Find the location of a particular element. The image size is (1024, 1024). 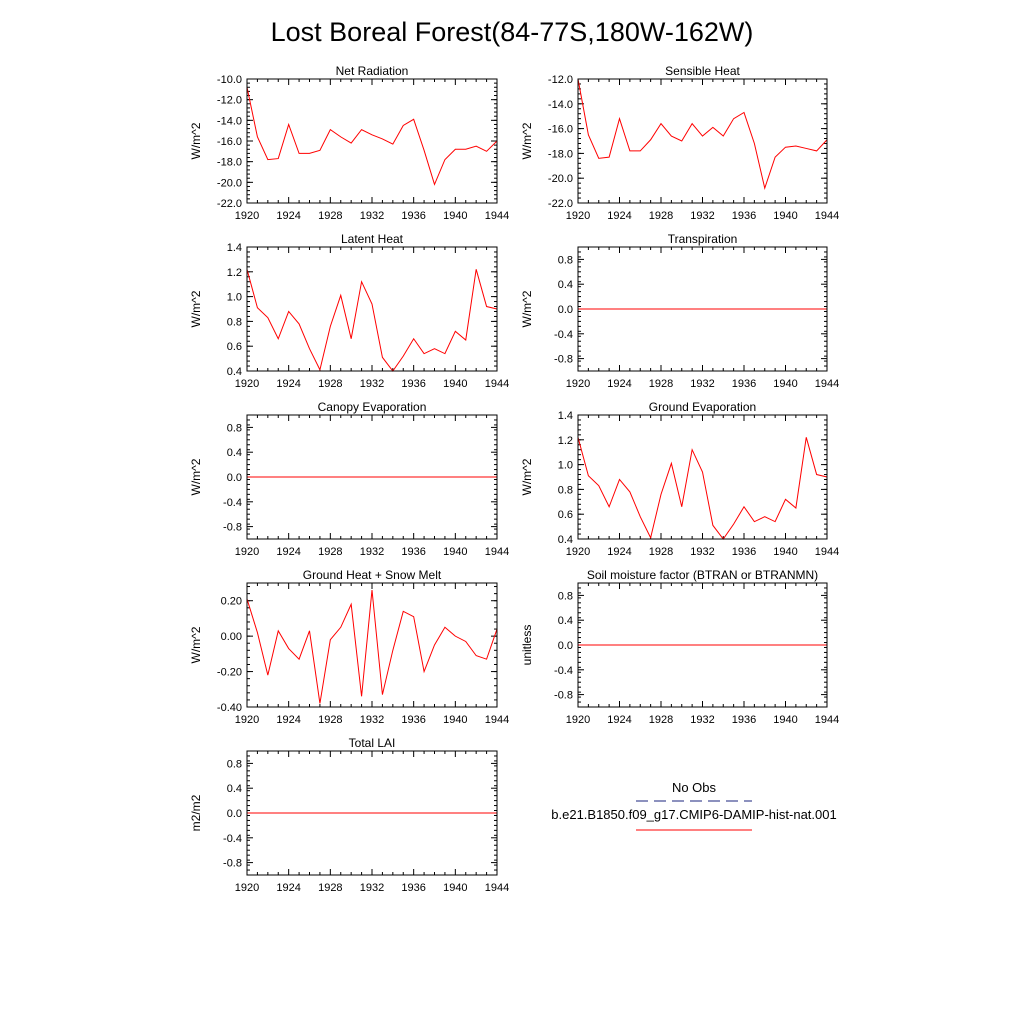

figure-title: Lost Boreal Forest(84-77S,180W-162W) is located at coordinates (512, 32).